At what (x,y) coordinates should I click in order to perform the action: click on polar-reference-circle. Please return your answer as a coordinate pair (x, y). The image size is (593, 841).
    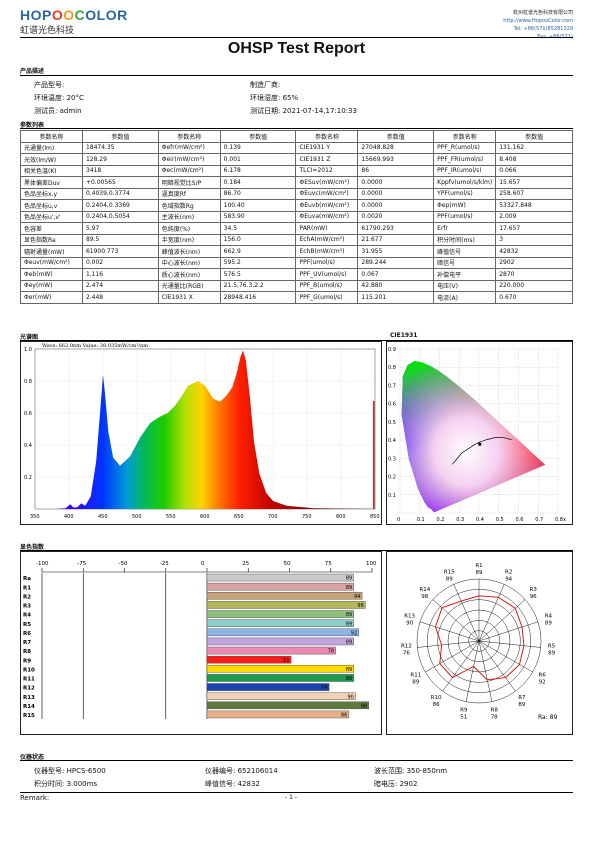
    Looking at the image, I should click on (480, 638).